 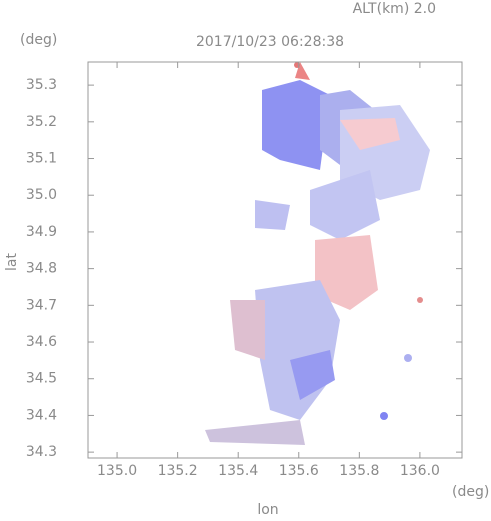 I want to click on y-tick-label: 34.7, so click(x=41, y=305).